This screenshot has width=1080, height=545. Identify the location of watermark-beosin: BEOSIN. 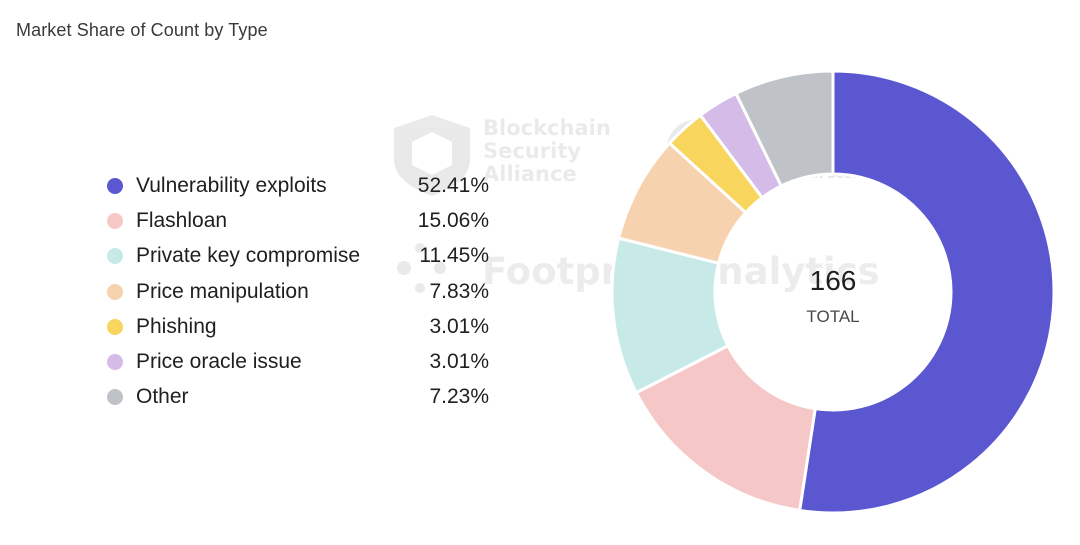
(814, 148).